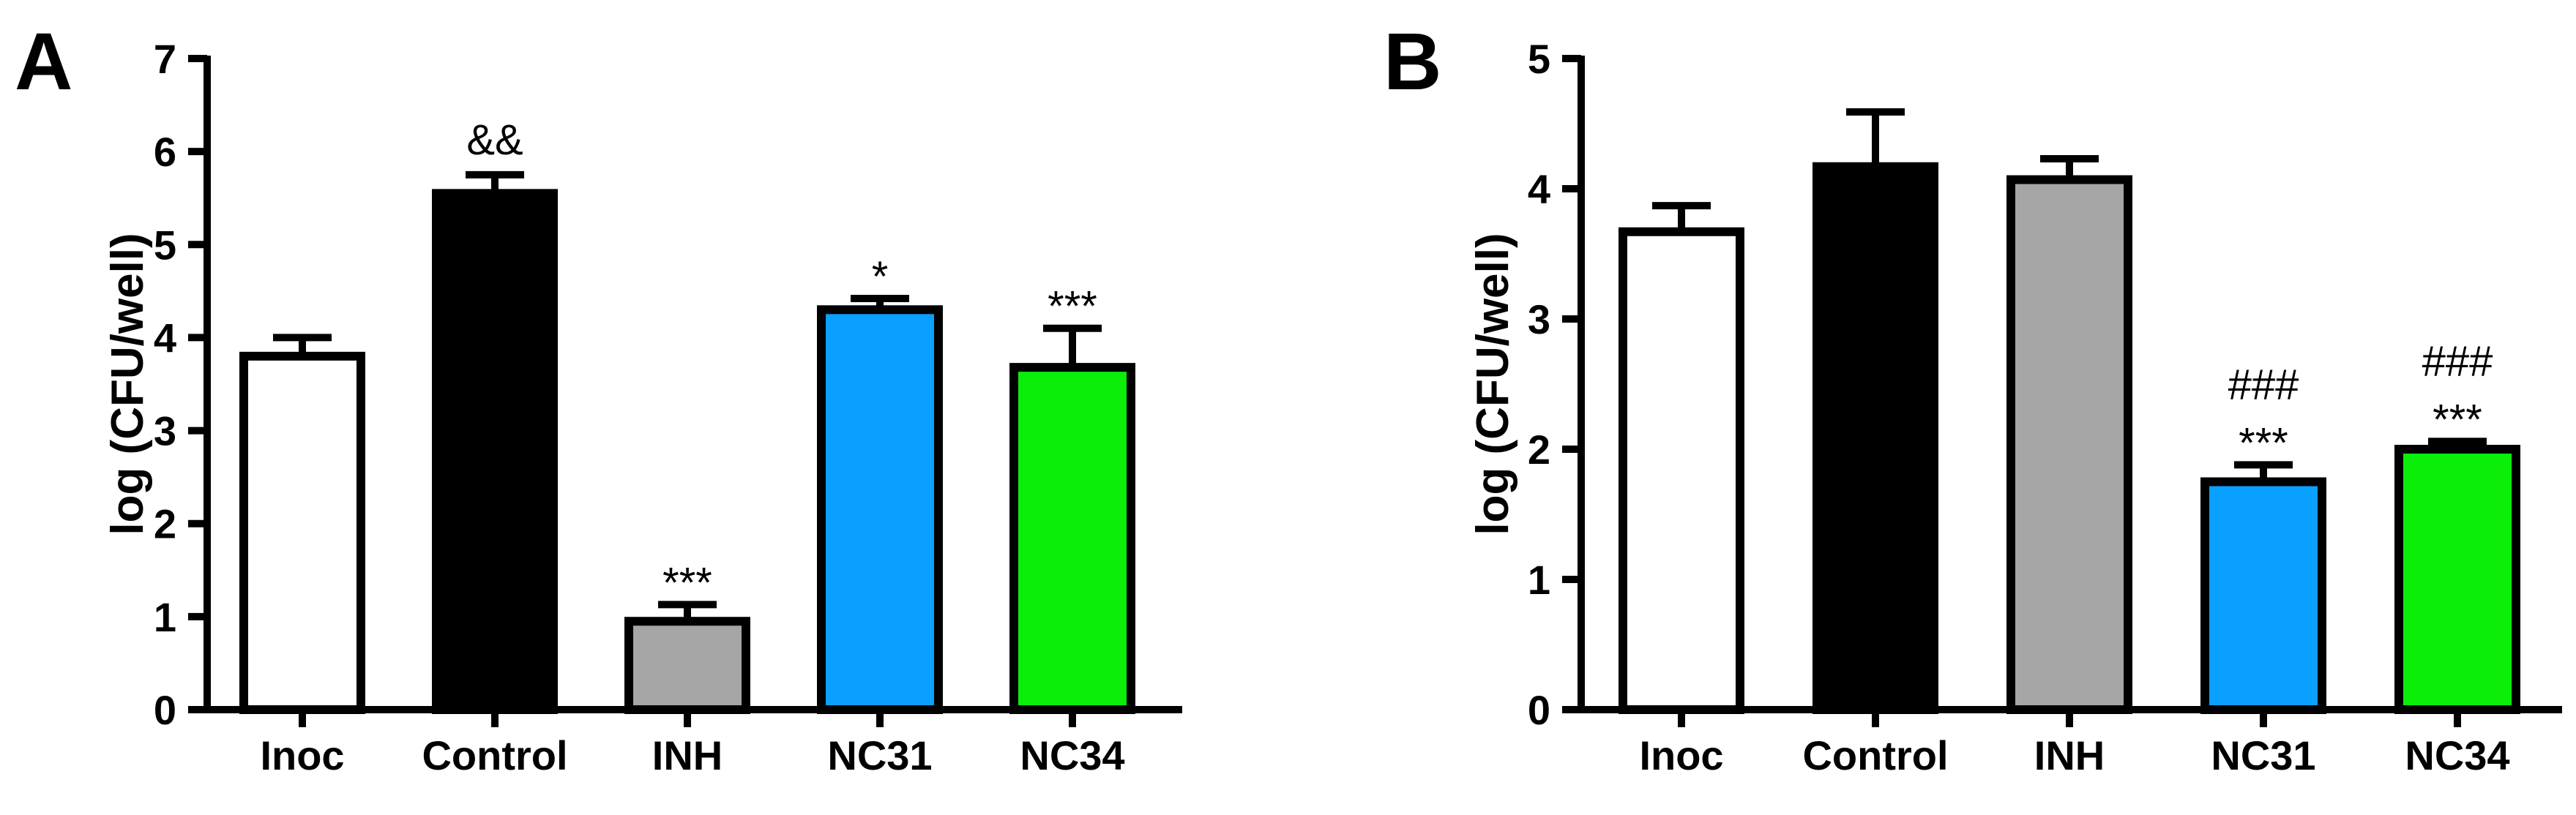 The width and height of the screenshot is (2576, 815). I want to click on significance-label-inh: ***, so click(687, 582).